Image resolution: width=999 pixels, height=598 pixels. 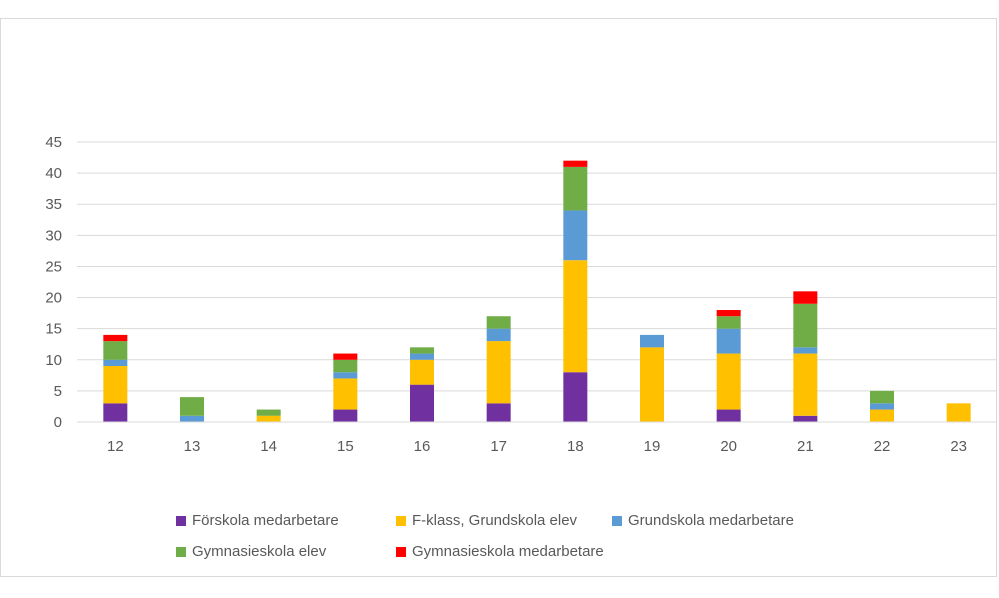 I want to click on y-tick-label: 10, so click(x=53, y=360).